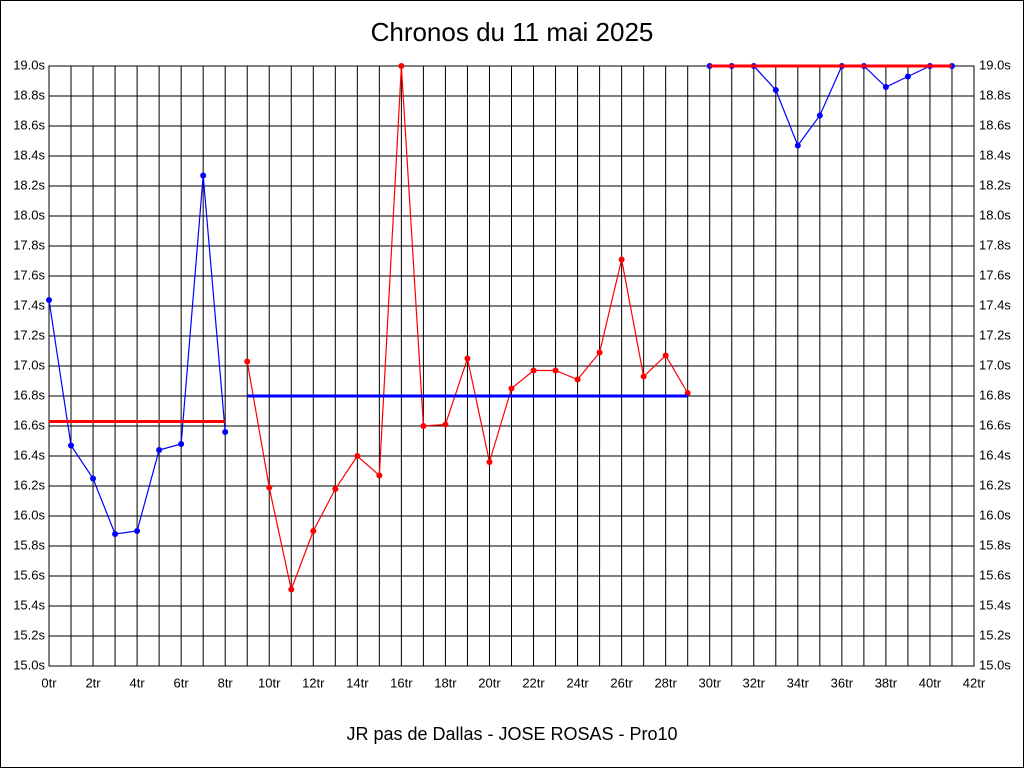 The width and height of the screenshot is (1024, 768). Describe the element at coordinates (138, 682) in the screenshot. I see `x-tick-label: 4tr` at that location.